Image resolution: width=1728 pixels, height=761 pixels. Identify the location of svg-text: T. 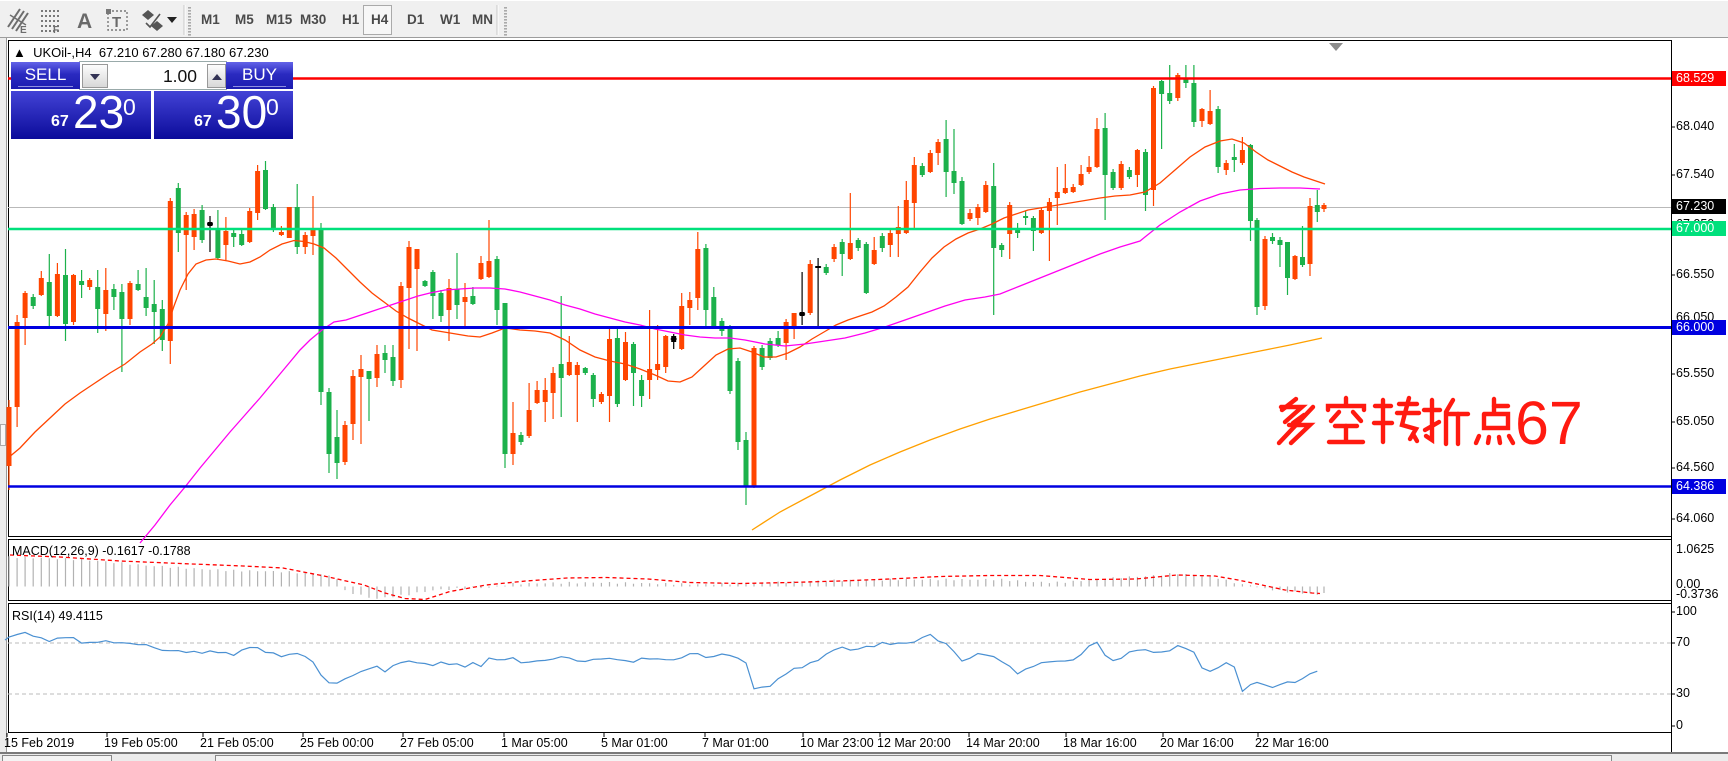
(116, 22).